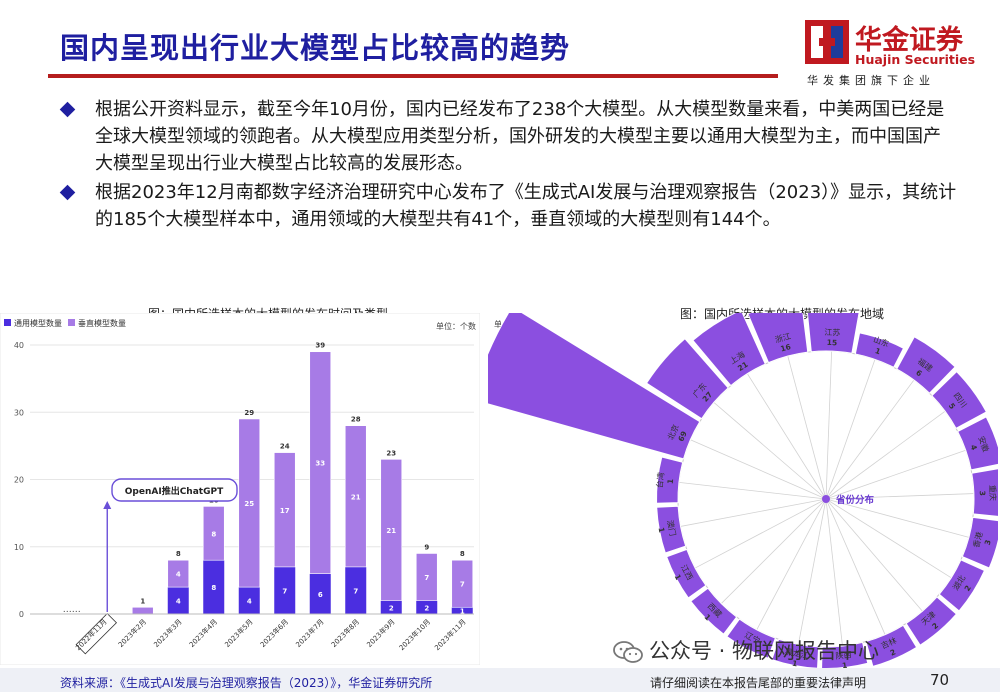 The height and width of the screenshot is (692, 1000). I want to click on radial-value-label: 16, so click(785, 347).